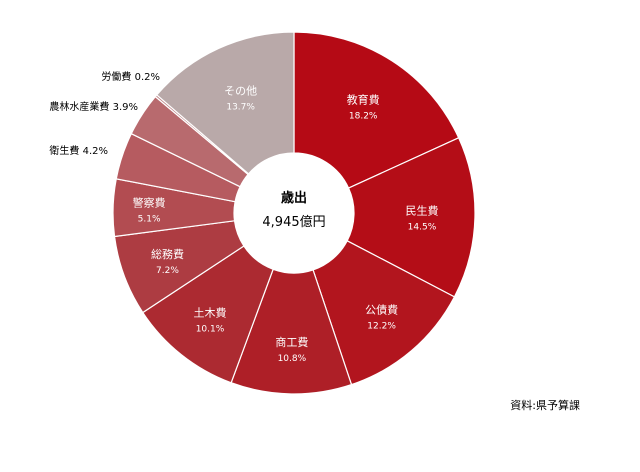 This screenshot has width=640, height=472. What do you see at coordinates (210, 330) in the screenshot?
I see `slice-5-percent: 10.1%` at bounding box center [210, 330].